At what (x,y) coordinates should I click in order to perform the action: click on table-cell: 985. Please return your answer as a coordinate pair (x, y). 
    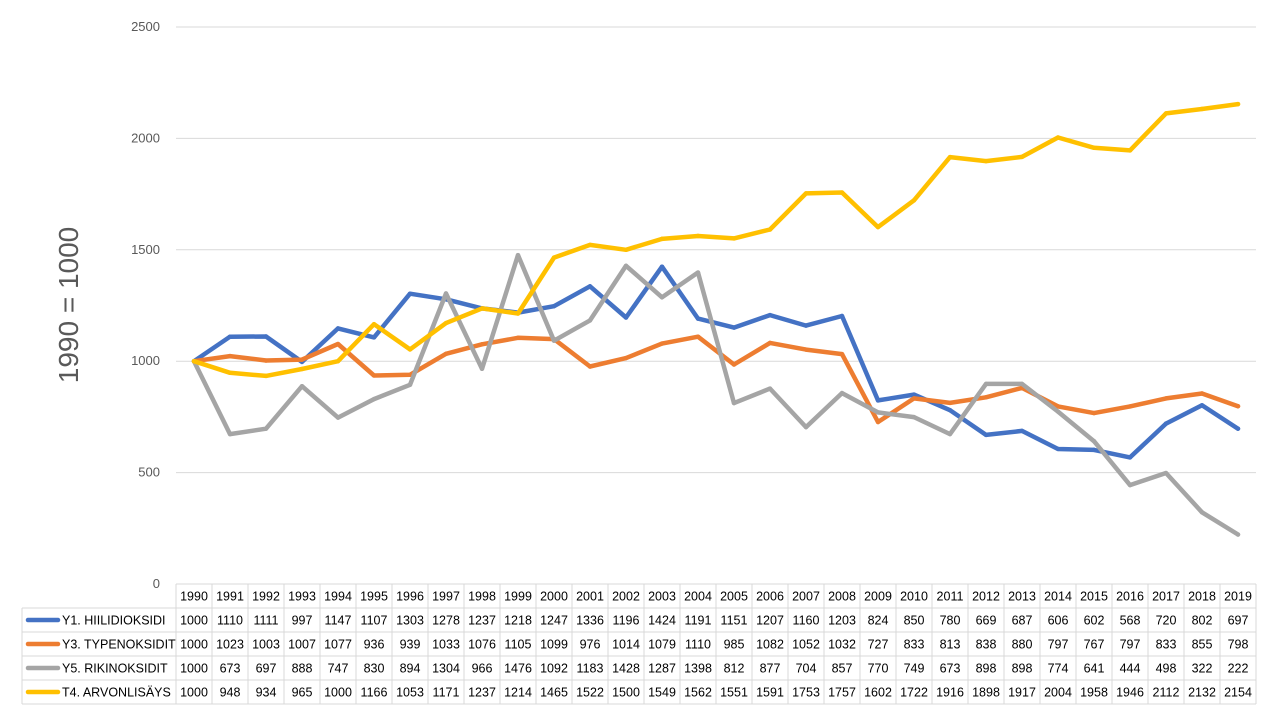
    Looking at the image, I should click on (734, 645).